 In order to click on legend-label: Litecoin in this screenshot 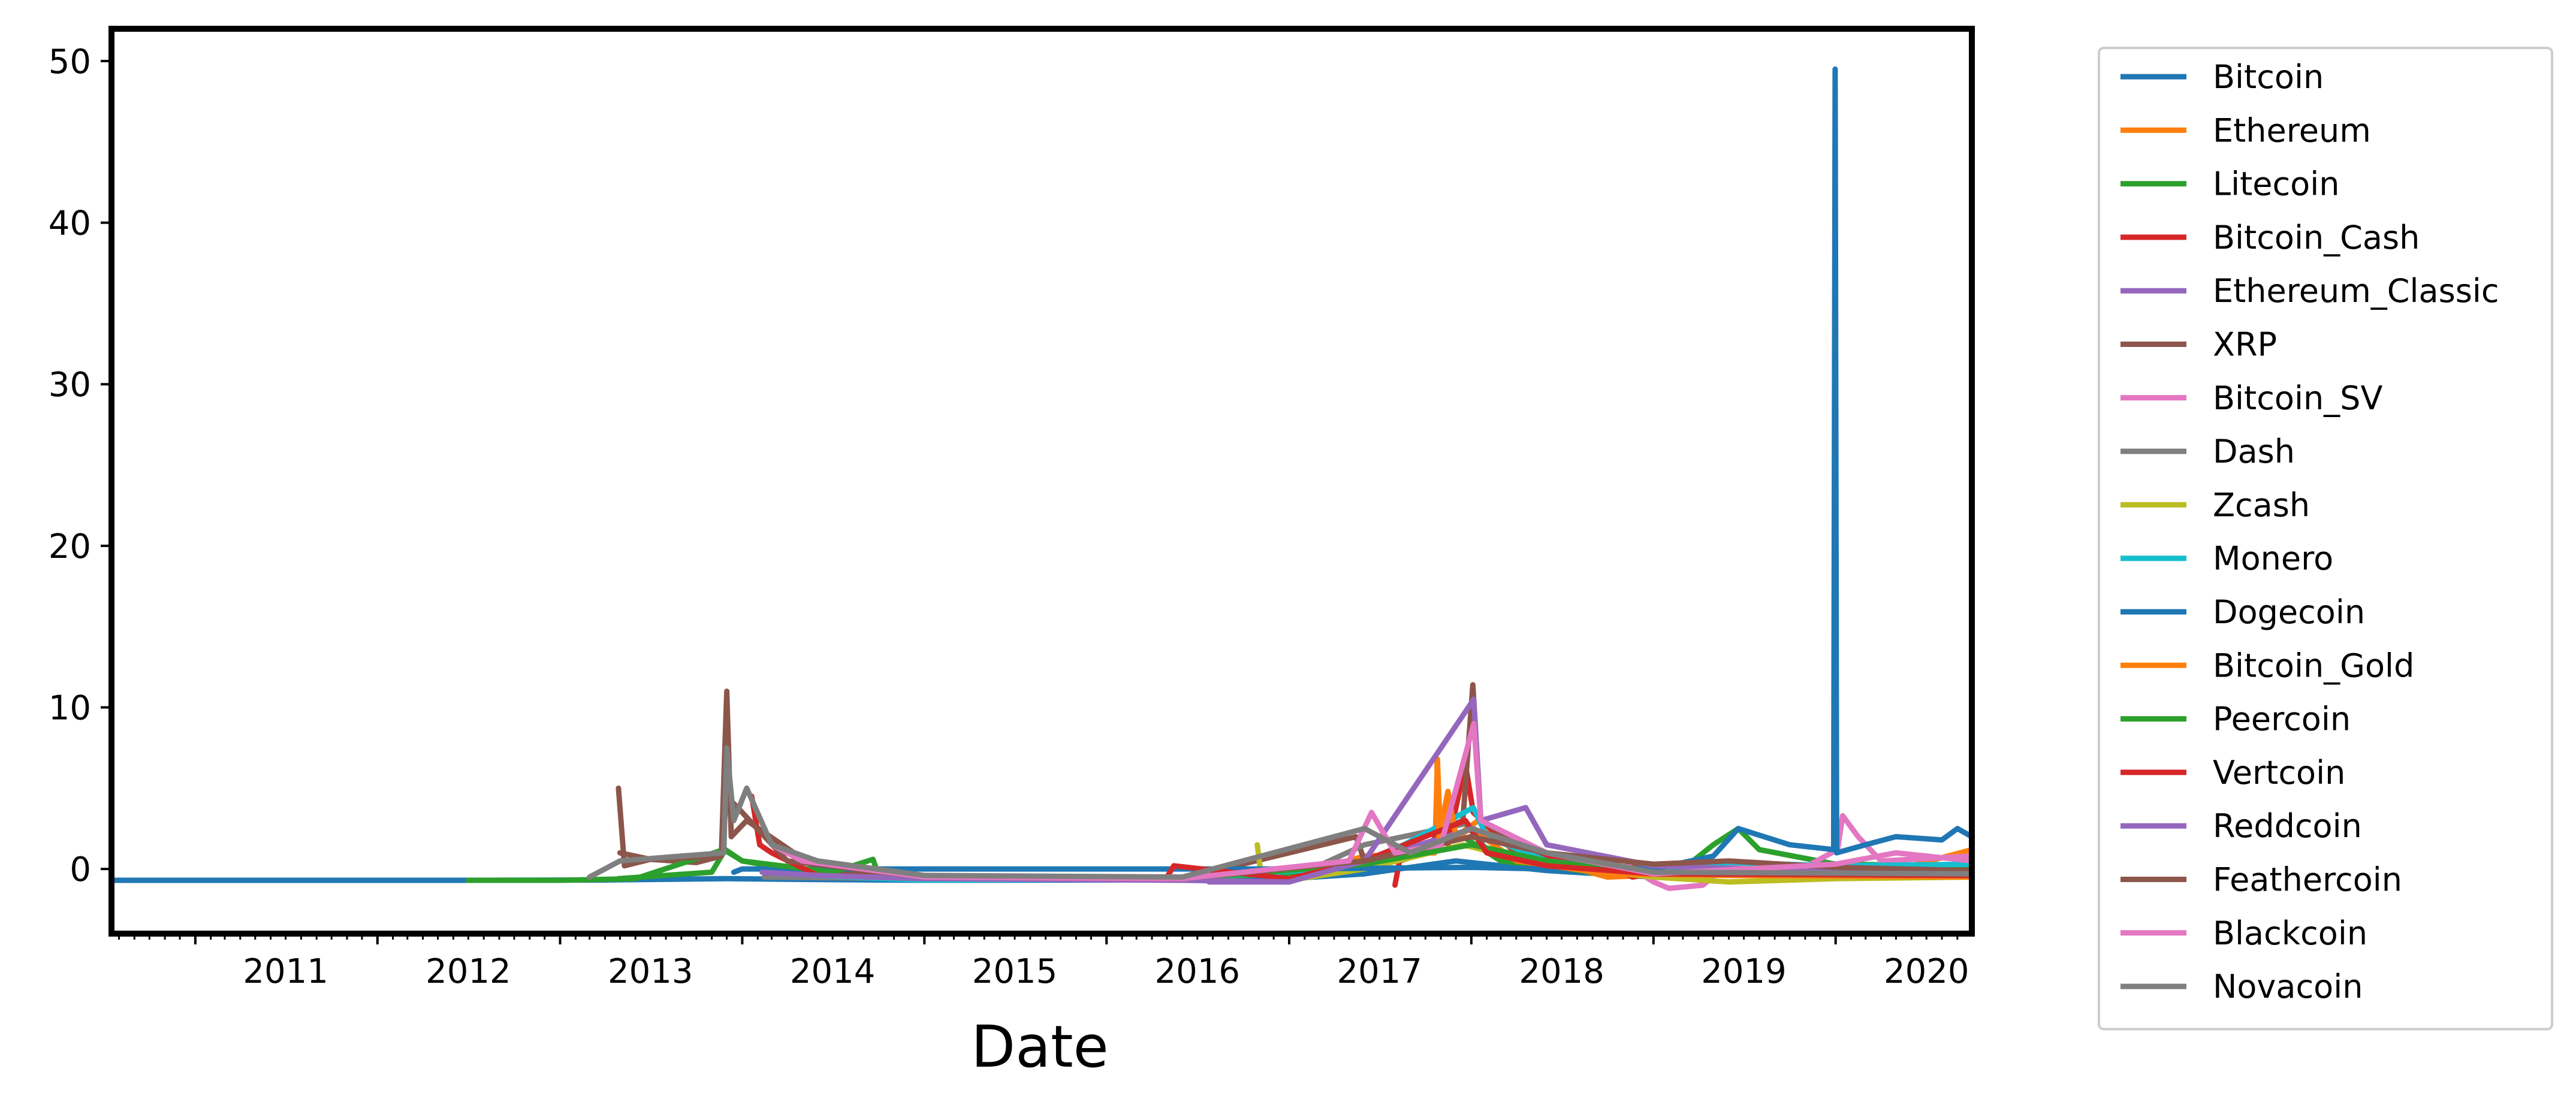, I will do `click(2276, 184)`.